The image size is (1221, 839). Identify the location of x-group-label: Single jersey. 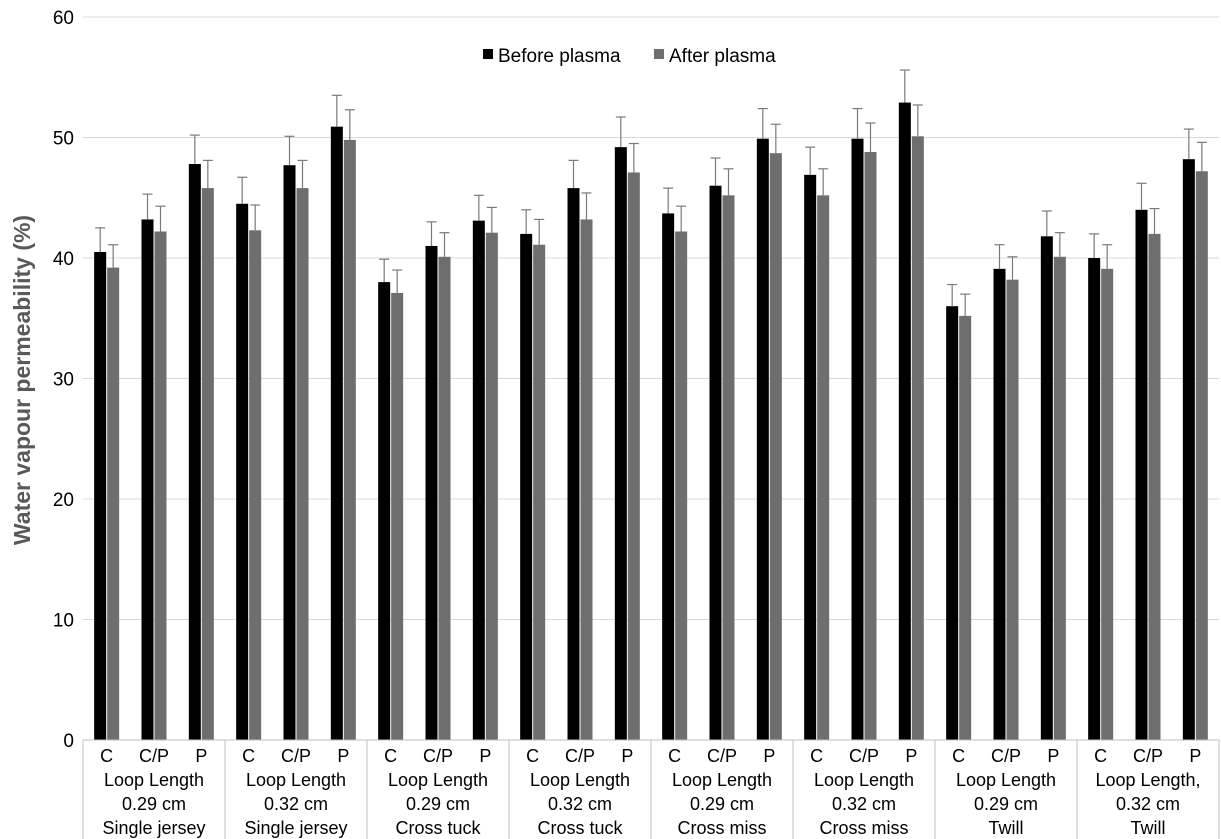
(153, 828).